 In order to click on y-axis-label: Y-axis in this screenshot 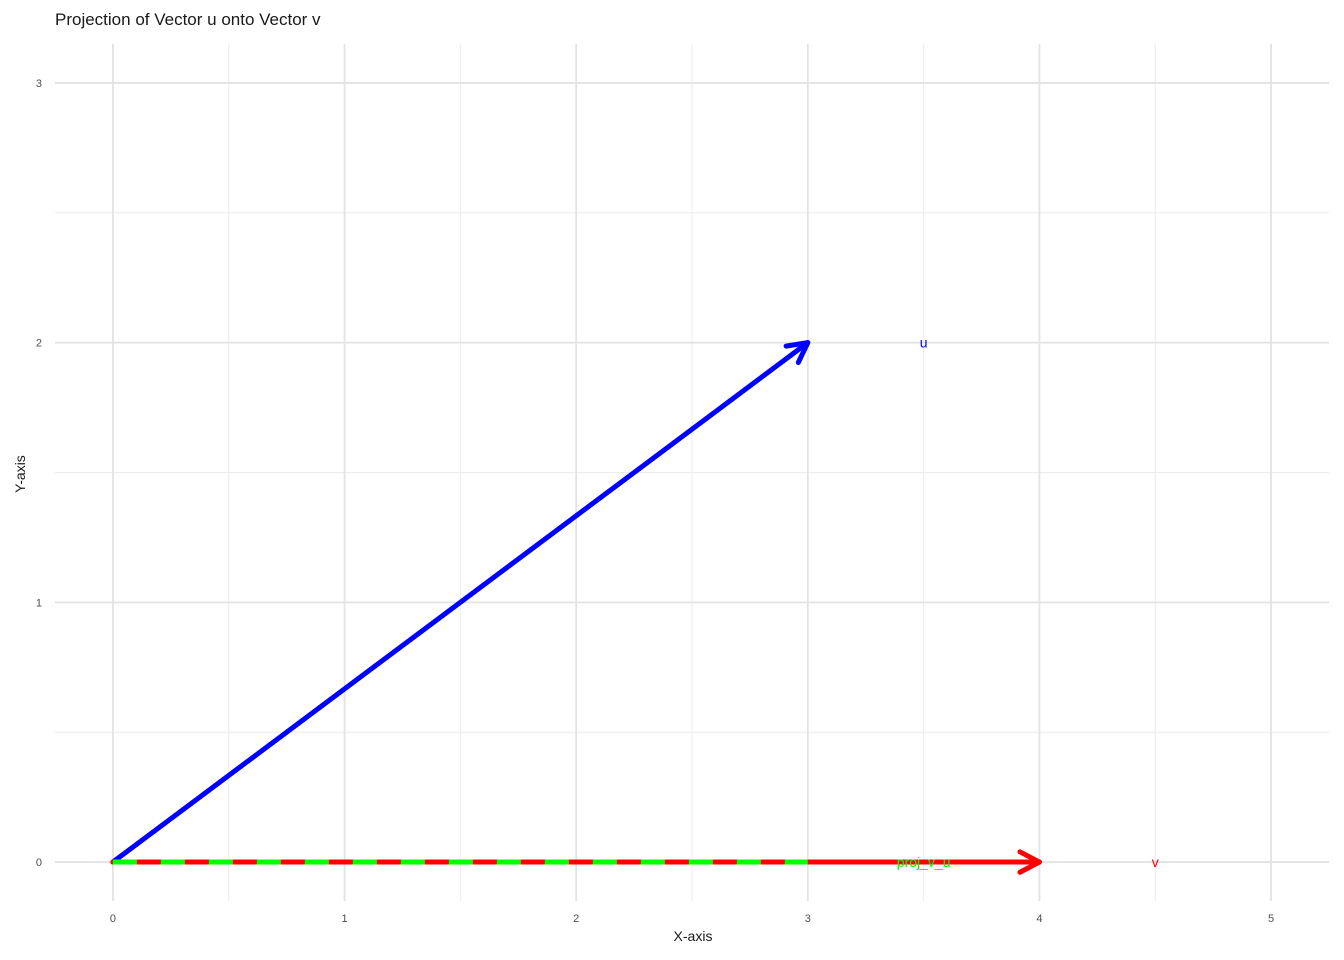, I will do `click(20, 474)`.